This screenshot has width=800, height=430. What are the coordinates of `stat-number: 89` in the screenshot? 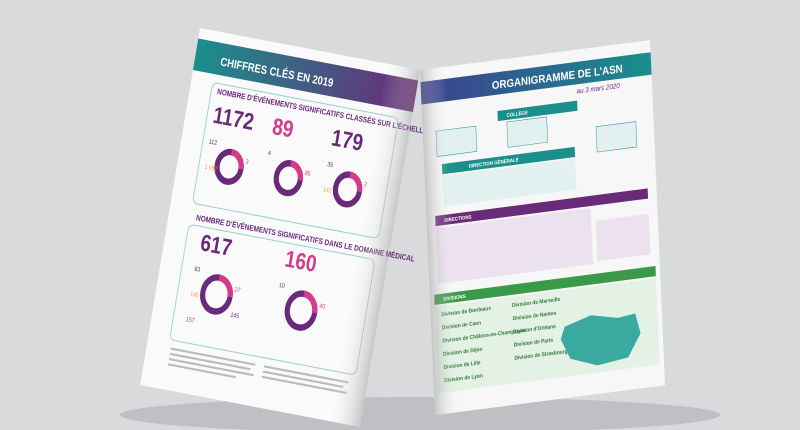 It's located at (282, 128).